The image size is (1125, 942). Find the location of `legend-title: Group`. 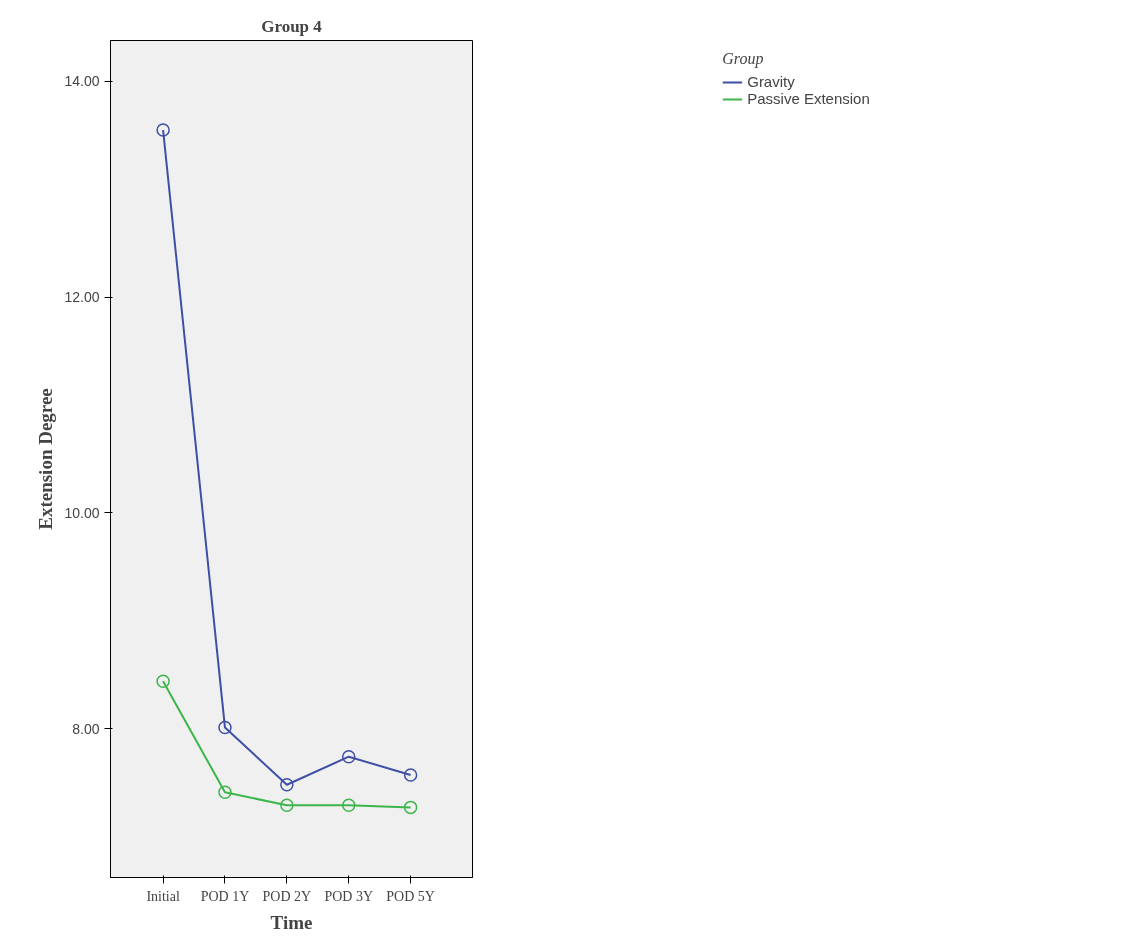

legend-title: Group is located at coordinates (743, 59).